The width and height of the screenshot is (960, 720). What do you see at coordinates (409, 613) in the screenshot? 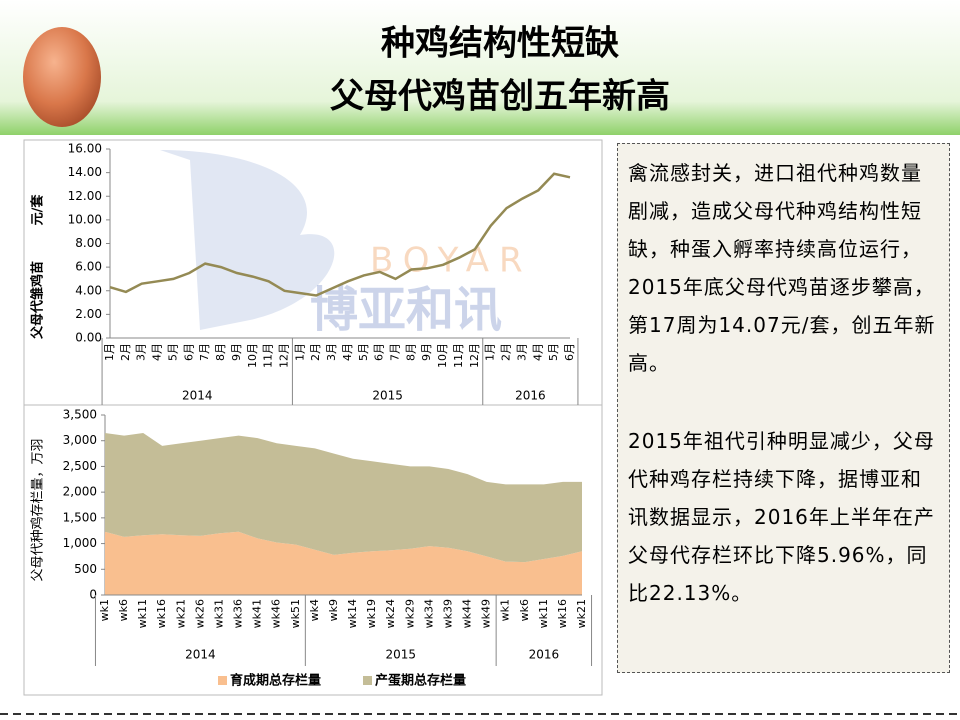
I see `x-tick-label: wk29` at bounding box center [409, 613].